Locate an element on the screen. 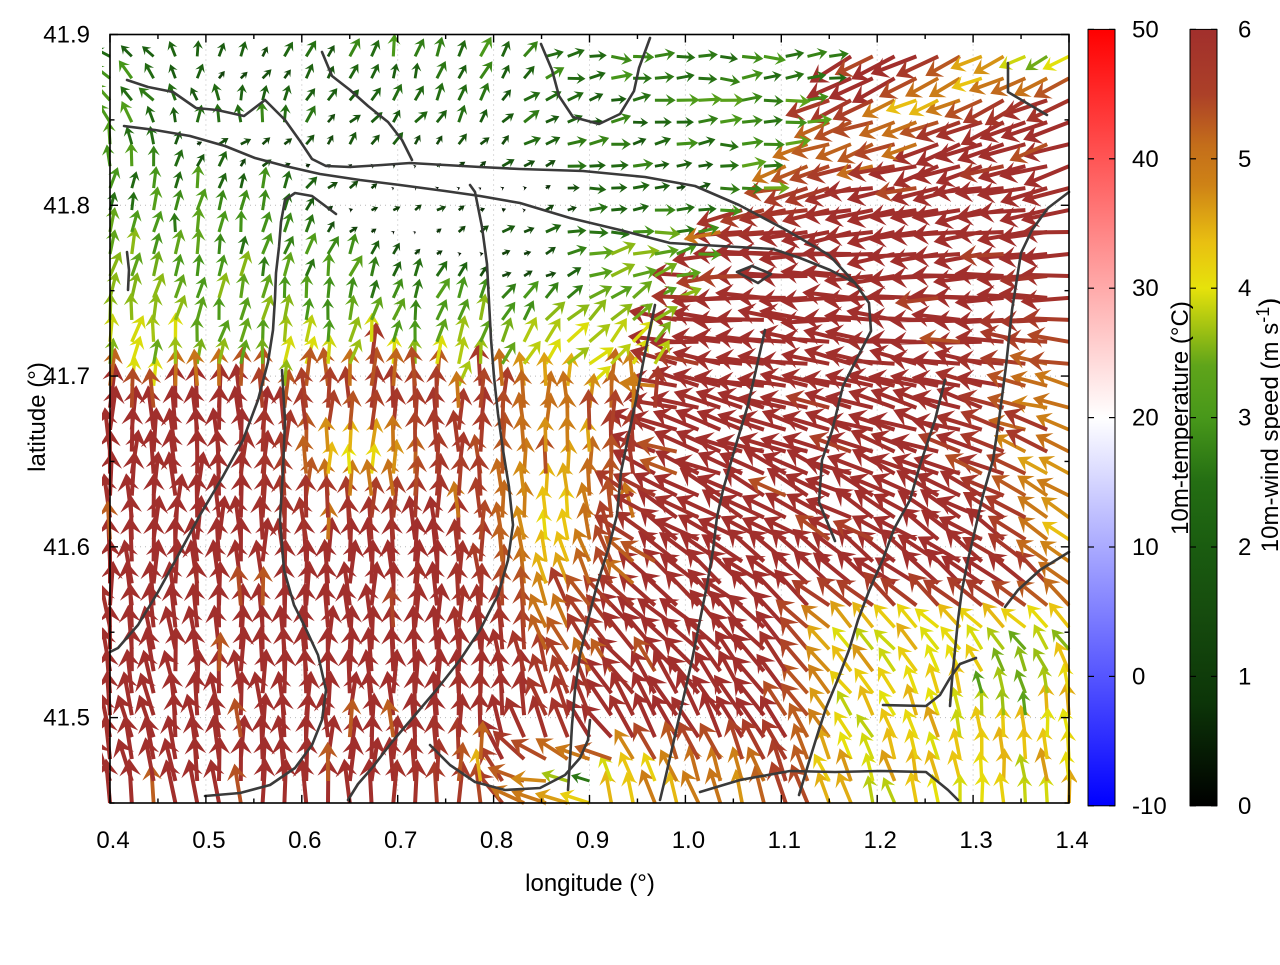 This screenshot has width=1280, height=965. svg-text: 1 is located at coordinates (1244, 676).